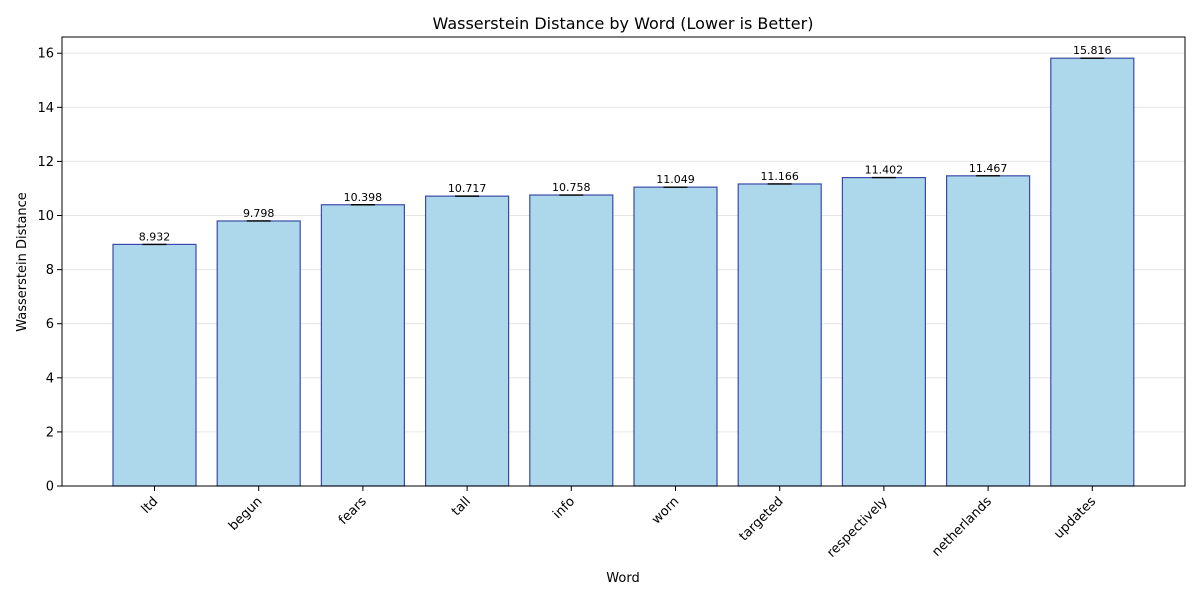  I want to click on bar-ltd, so click(154, 365).